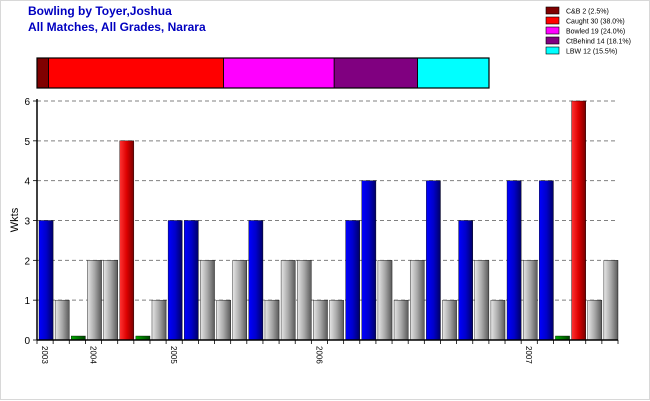  I want to click on y-tick-label-5: 5, so click(27, 142).